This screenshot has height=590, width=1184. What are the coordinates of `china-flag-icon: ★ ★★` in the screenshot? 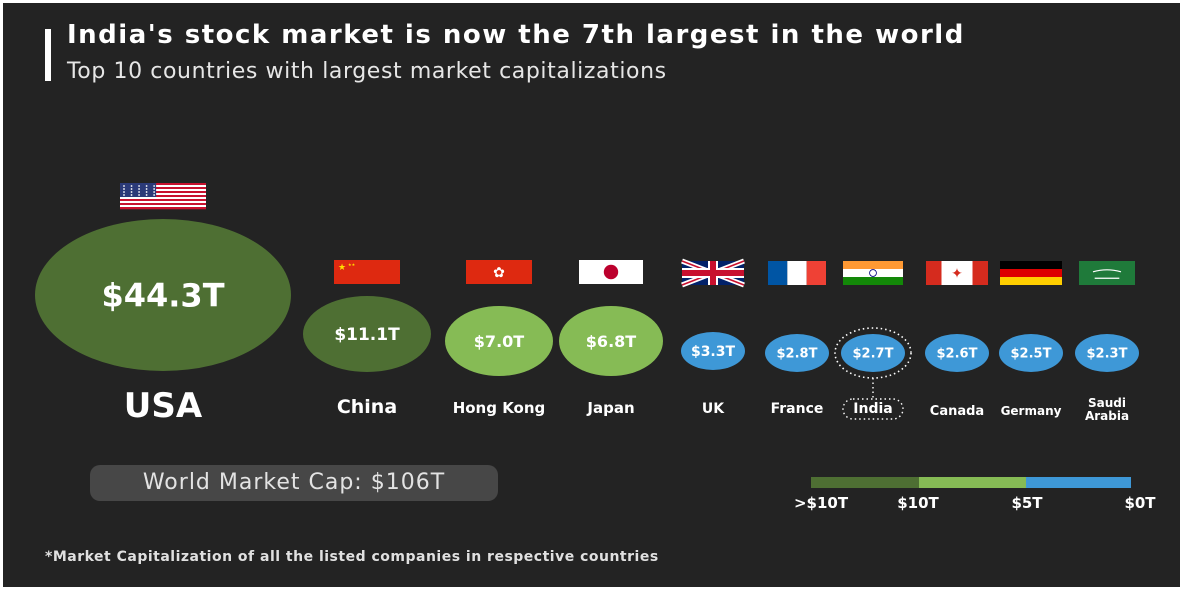 It's located at (367, 272).